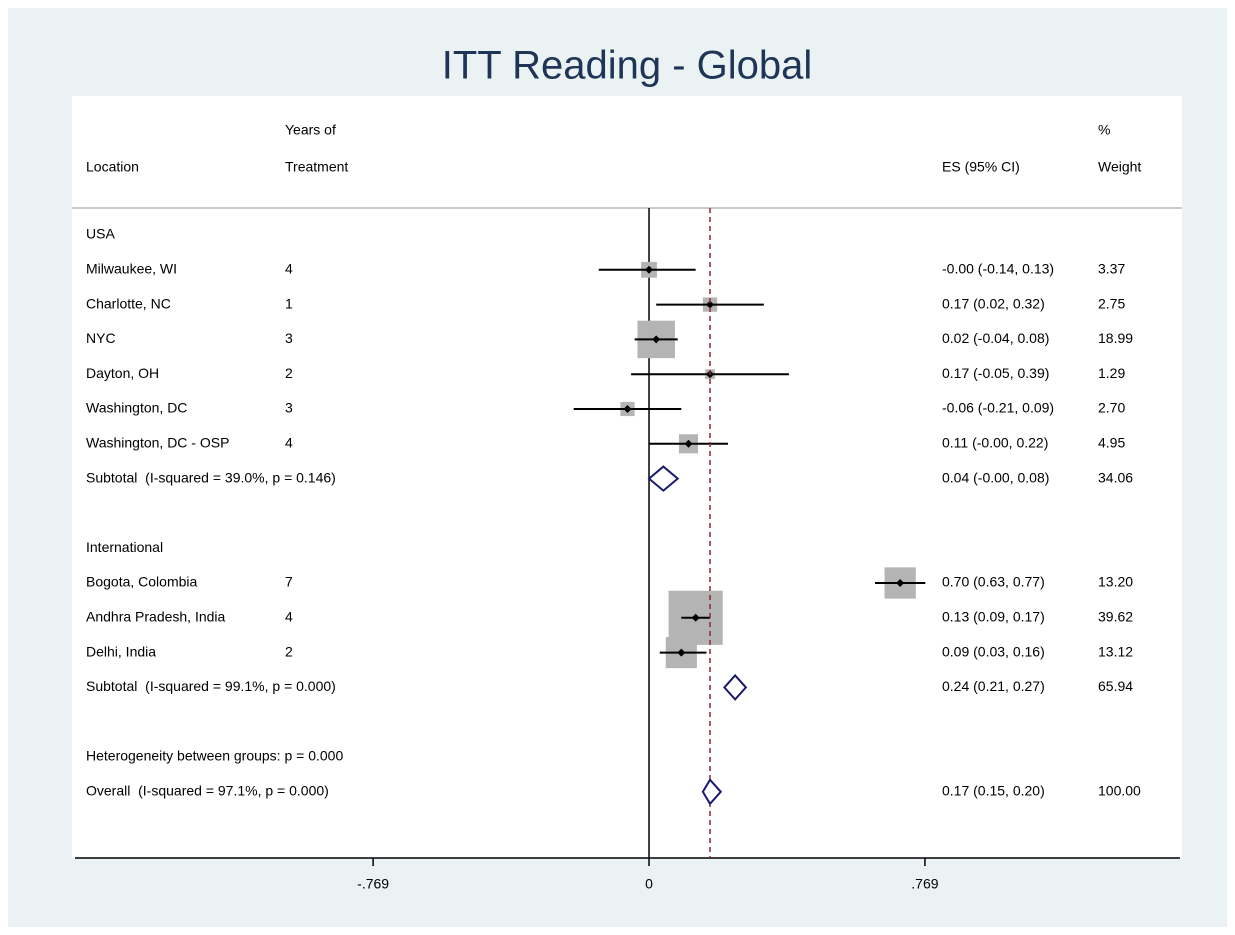 The height and width of the screenshot is (935, 1235). I want to click on es-label: 0.70 (0.63, 0.77), so click(993, 582).